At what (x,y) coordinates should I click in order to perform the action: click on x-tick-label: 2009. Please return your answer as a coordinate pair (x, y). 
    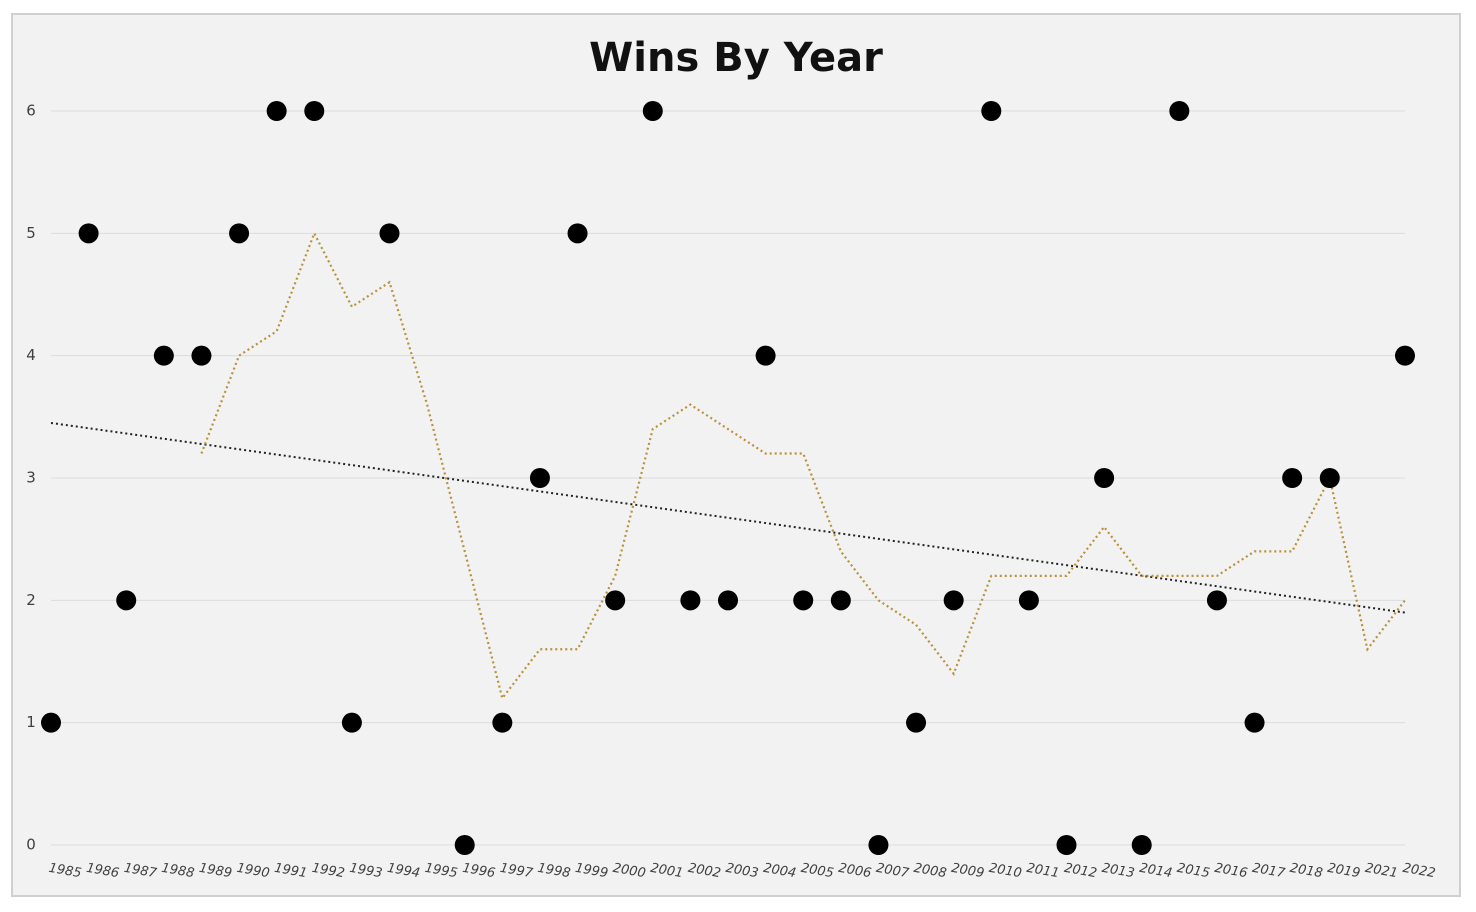
    Looking at the image, I should click on (967, 871).